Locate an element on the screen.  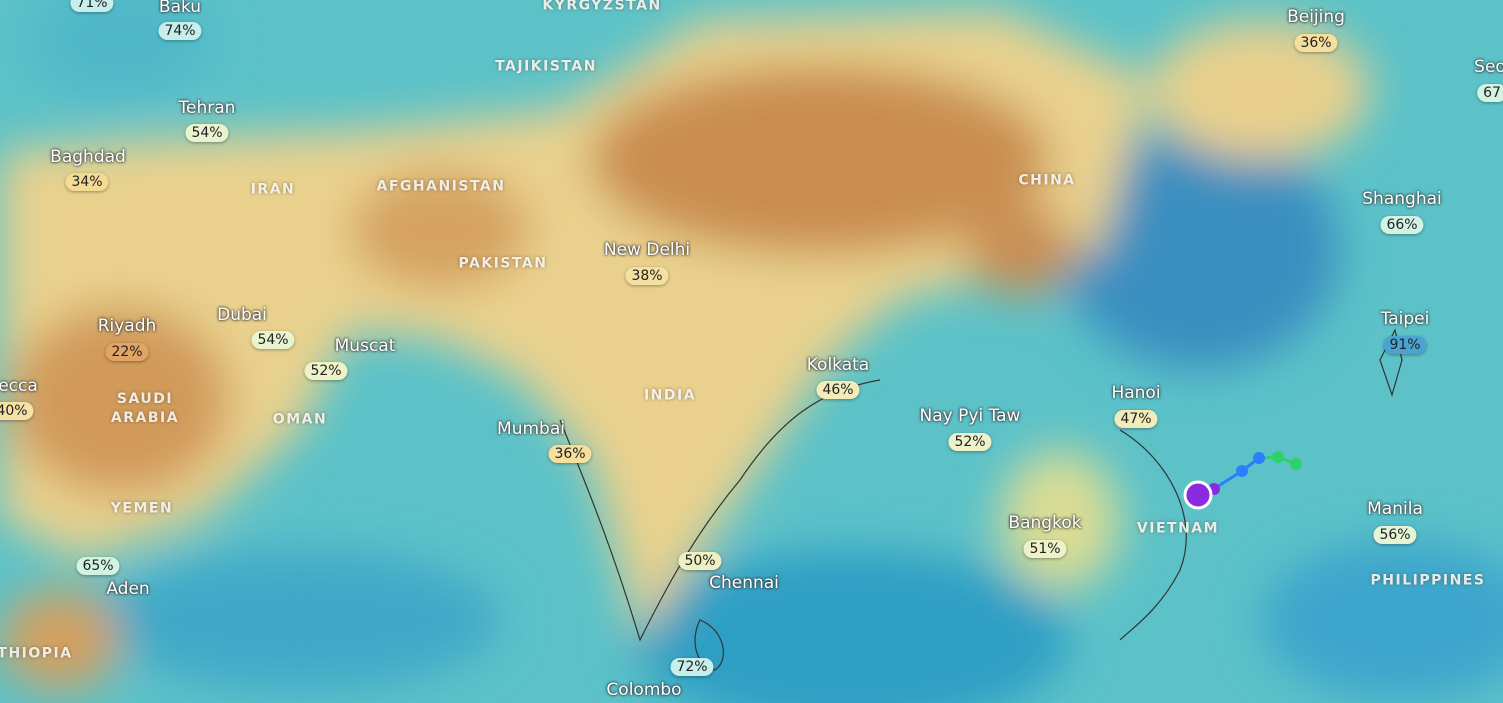
country-label: AFGHANISTAN is located at coordinates (441, 186).